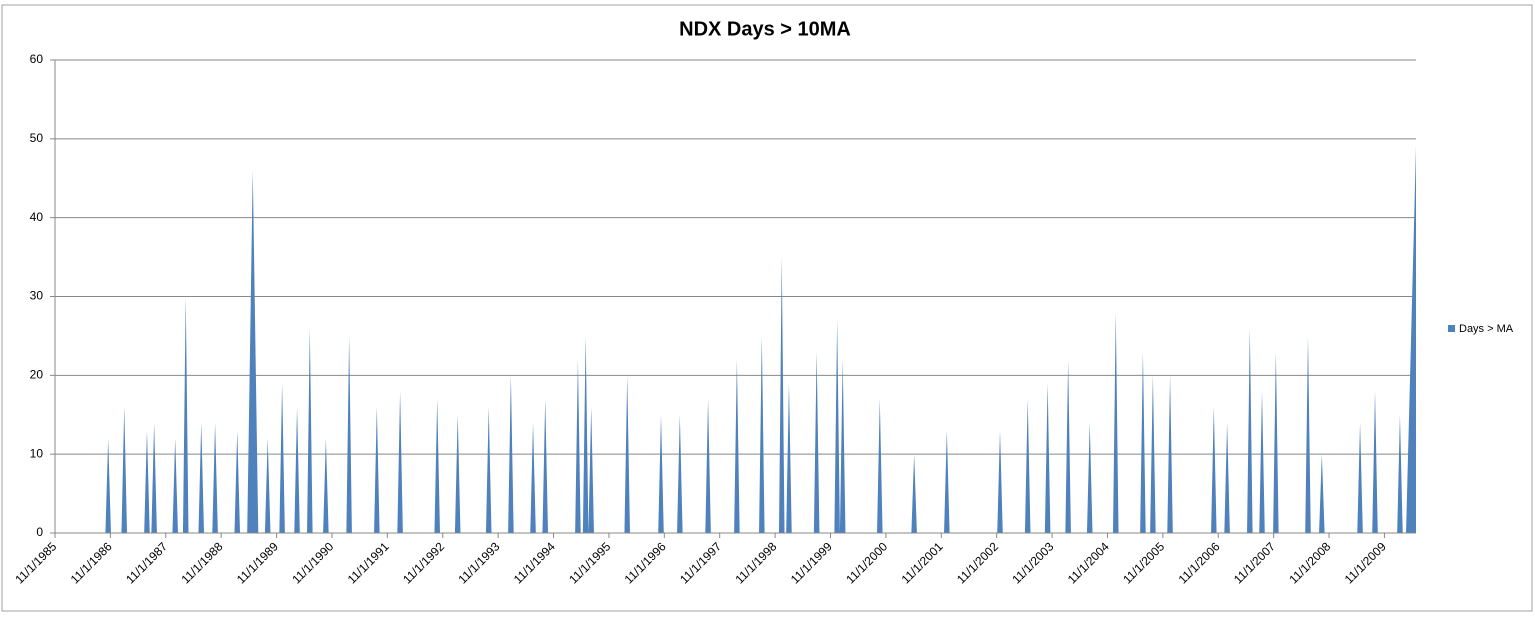 The image size is (1535, 617). I want to click on chart-title: NDX Days > 10MA, so click(765, 29).